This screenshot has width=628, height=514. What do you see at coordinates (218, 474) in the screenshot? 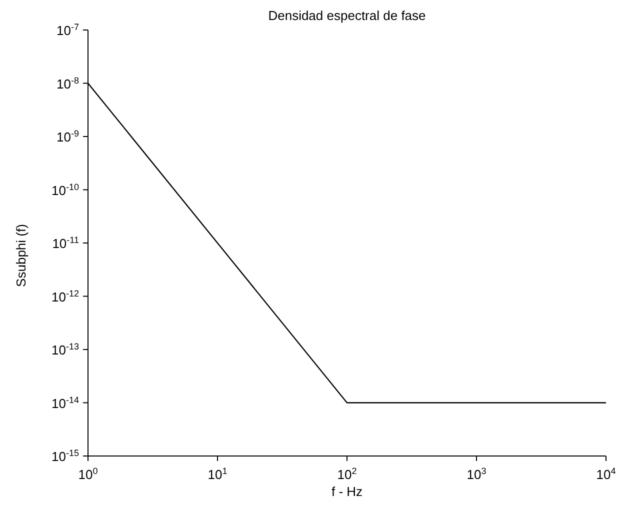
I see `x-tick-label: 10$^{1}$` at bounding box center [218, 474].